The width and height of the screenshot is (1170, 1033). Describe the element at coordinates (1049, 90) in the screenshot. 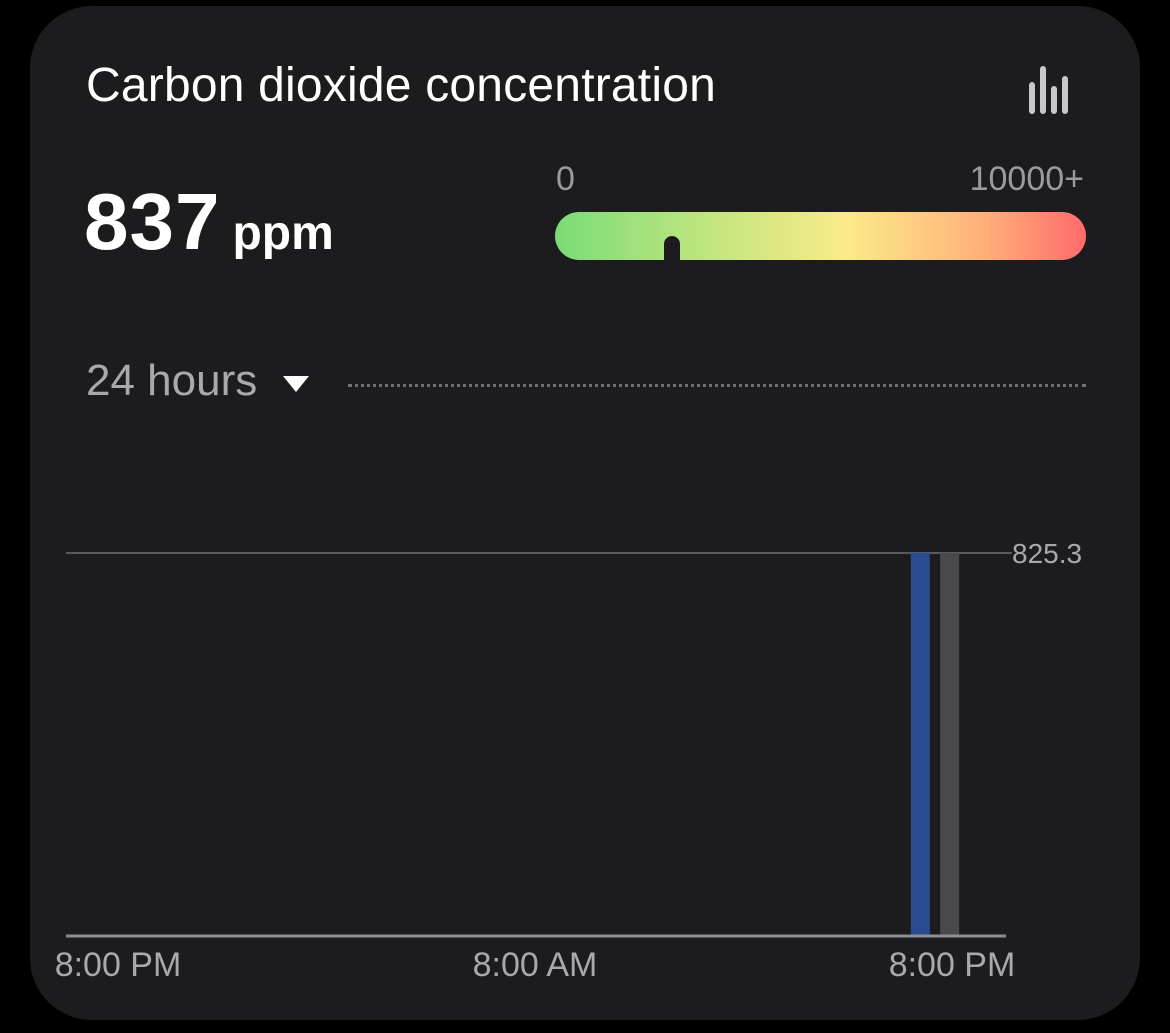

I see `bar-chart-icon` at that location.